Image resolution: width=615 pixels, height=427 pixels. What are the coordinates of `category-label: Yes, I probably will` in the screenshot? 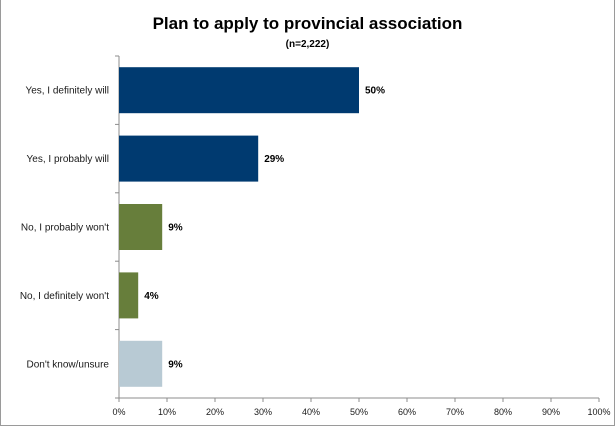 It's located at (68, 159).